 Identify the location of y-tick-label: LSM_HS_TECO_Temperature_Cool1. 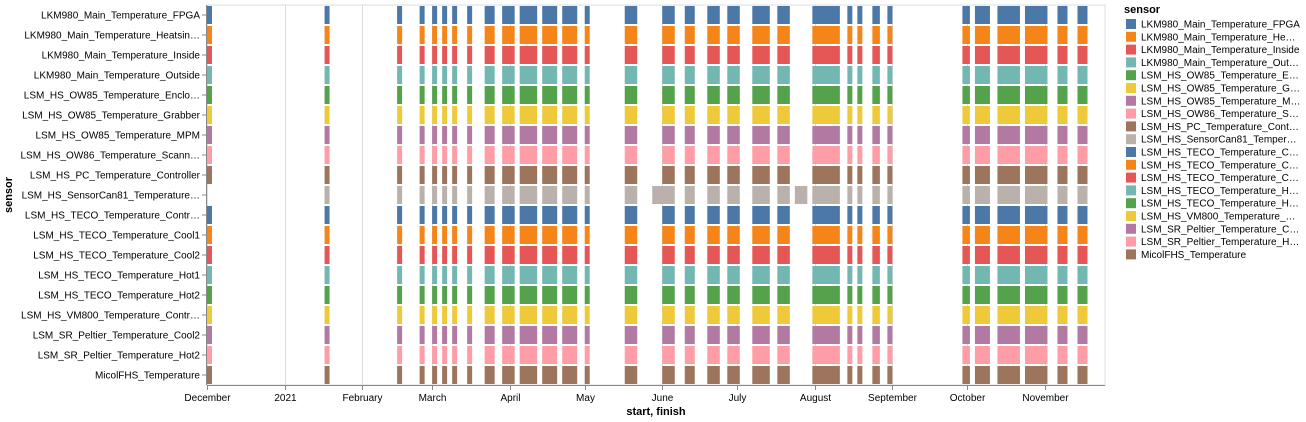
(116, 236).